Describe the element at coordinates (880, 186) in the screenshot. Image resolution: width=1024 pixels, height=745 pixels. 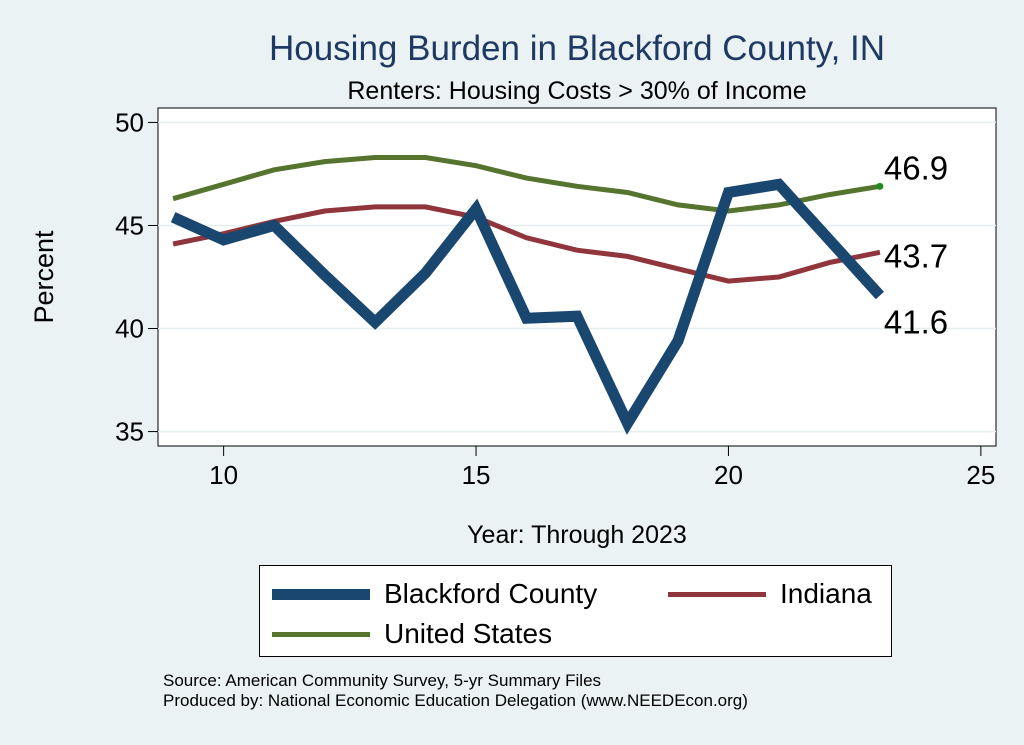
I see `end-marker-united-states` at that location.